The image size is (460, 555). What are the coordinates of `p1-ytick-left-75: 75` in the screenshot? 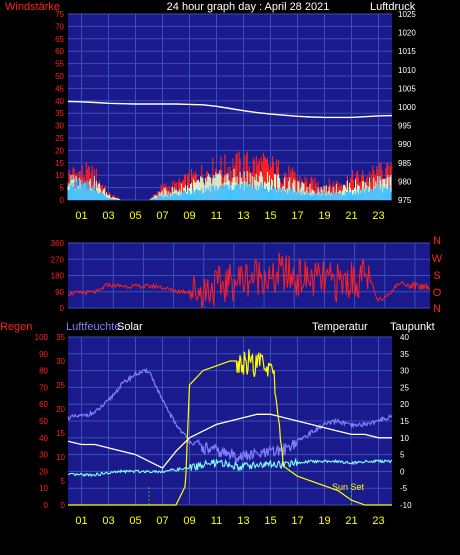 It's located at (59, 14).